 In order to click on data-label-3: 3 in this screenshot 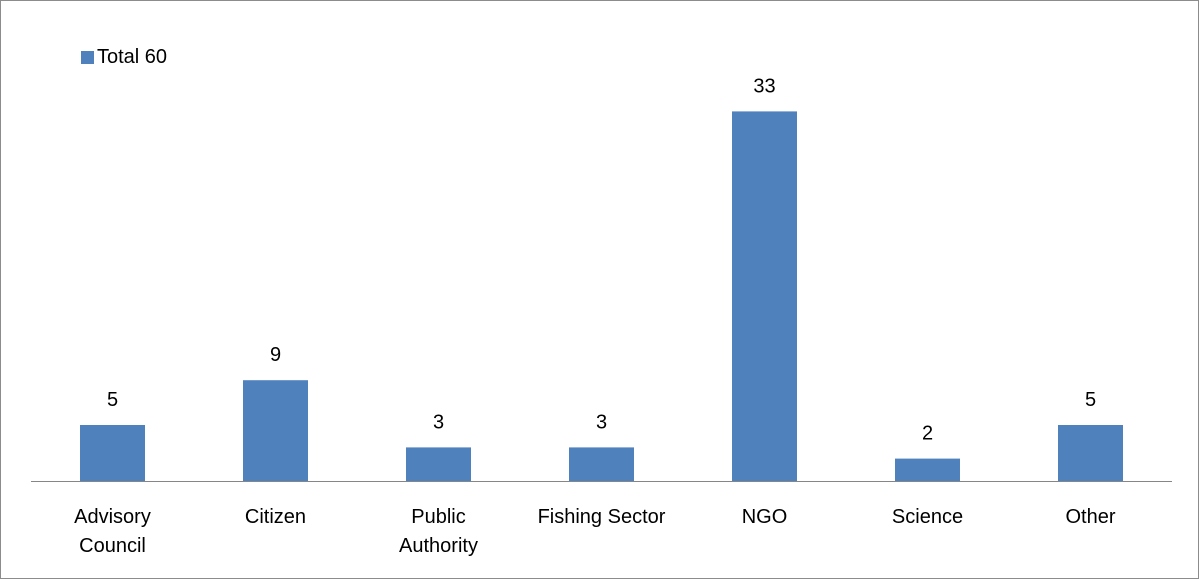, I will do `click(601, 422)`.